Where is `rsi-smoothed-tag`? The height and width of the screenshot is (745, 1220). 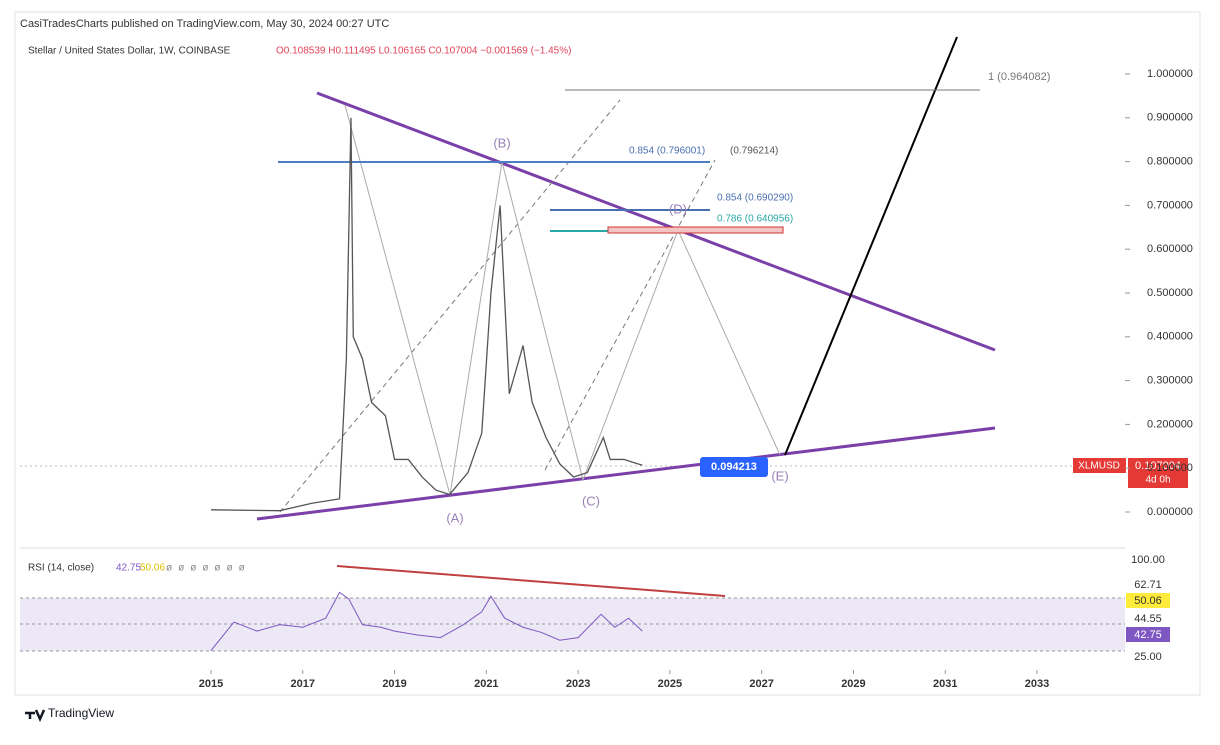 rsi-smoothed-tag is located at coordinates (1148, 600).